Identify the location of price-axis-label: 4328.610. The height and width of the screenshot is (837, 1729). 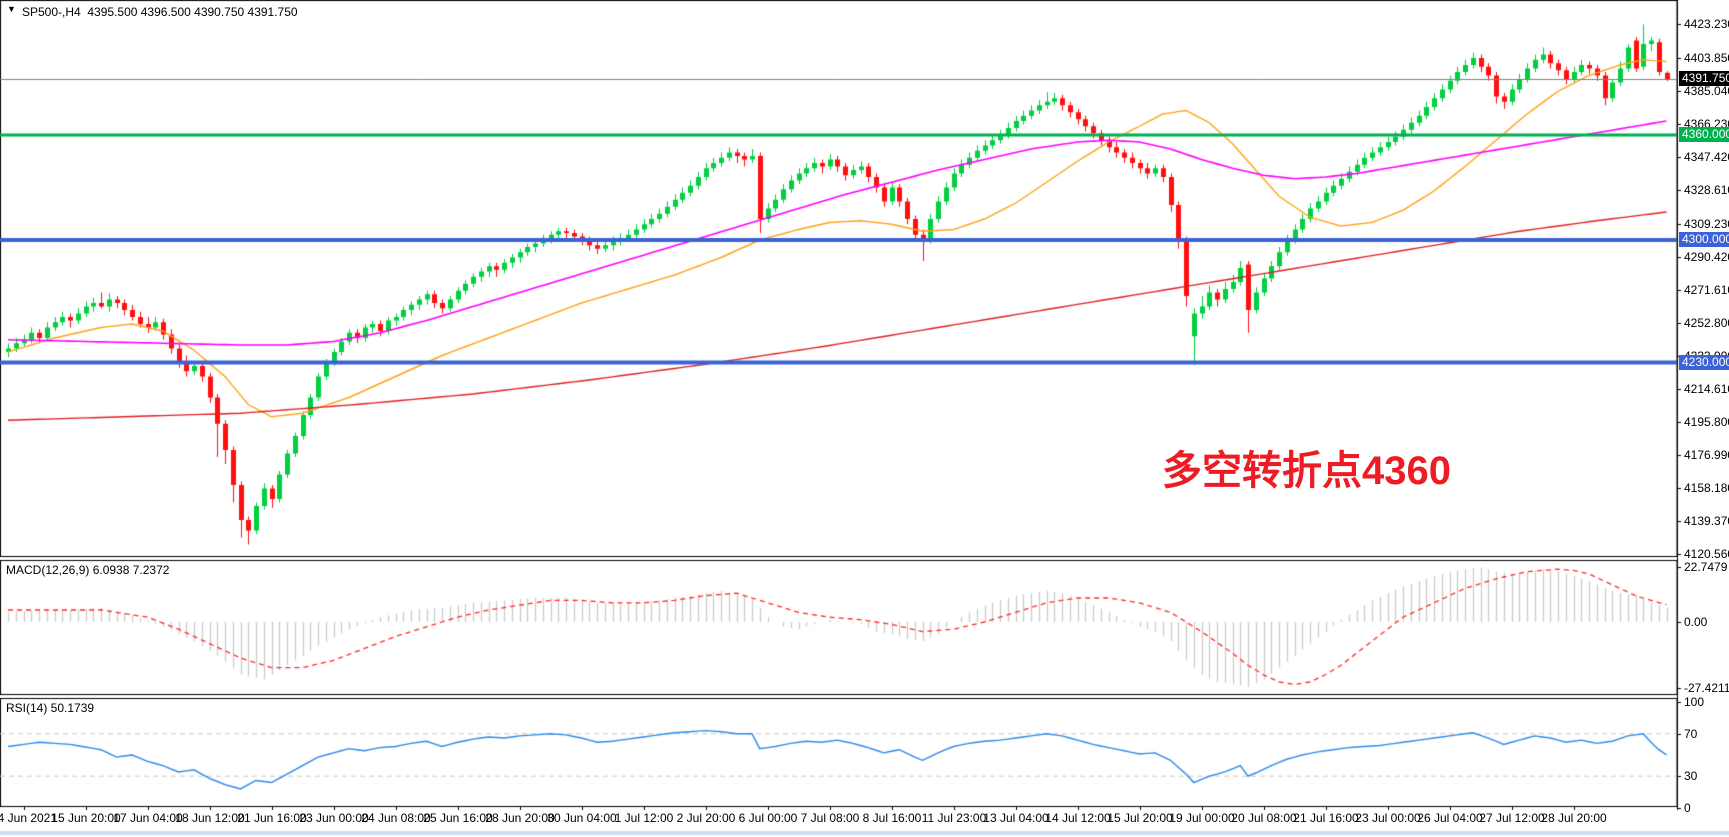
(1706, 189).